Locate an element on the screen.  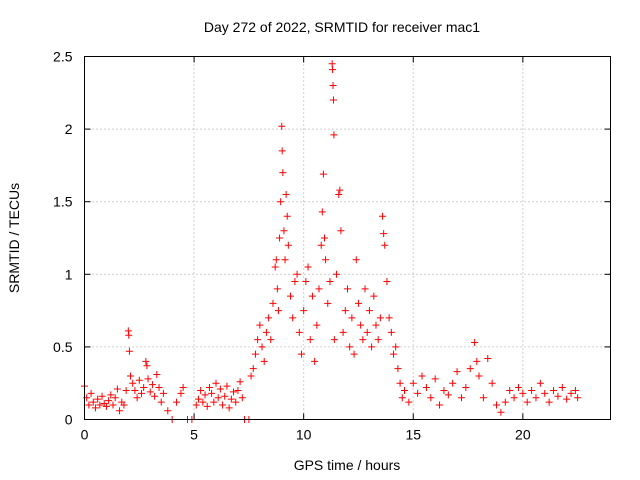
y-tick-label: 1.5 is located at coordinates (63, 202).